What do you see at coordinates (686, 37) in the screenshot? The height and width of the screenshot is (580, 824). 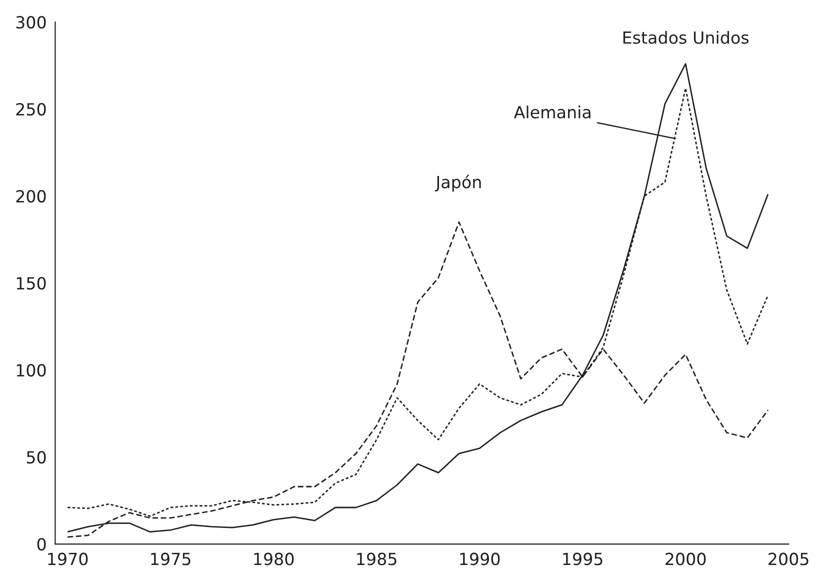 I see `annotation: Estados Unidos` at bounding box center [686, 37].